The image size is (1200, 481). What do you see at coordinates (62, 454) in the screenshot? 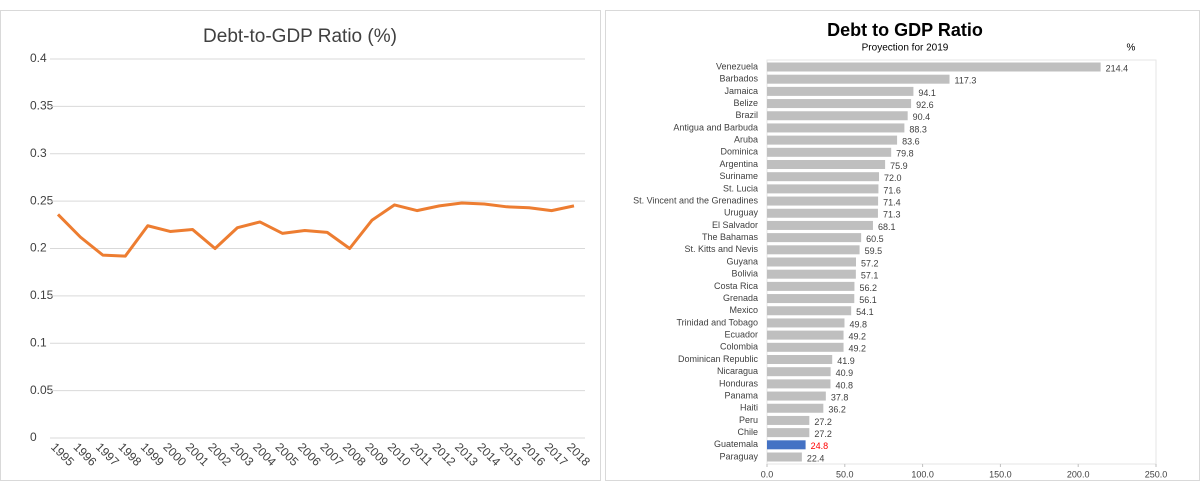
I see `x-tick-label: 1995` at bounding box center [62, 454].